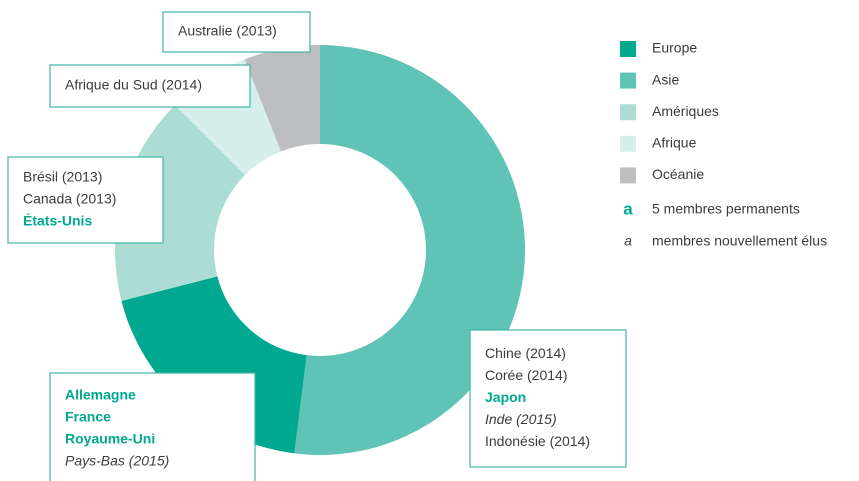 The image size is (859, 481). What do you see at coordinates (227, 31) in the screenshot?
I see `annotation-line: Australie (2013)` at bounding box center [227, 31].